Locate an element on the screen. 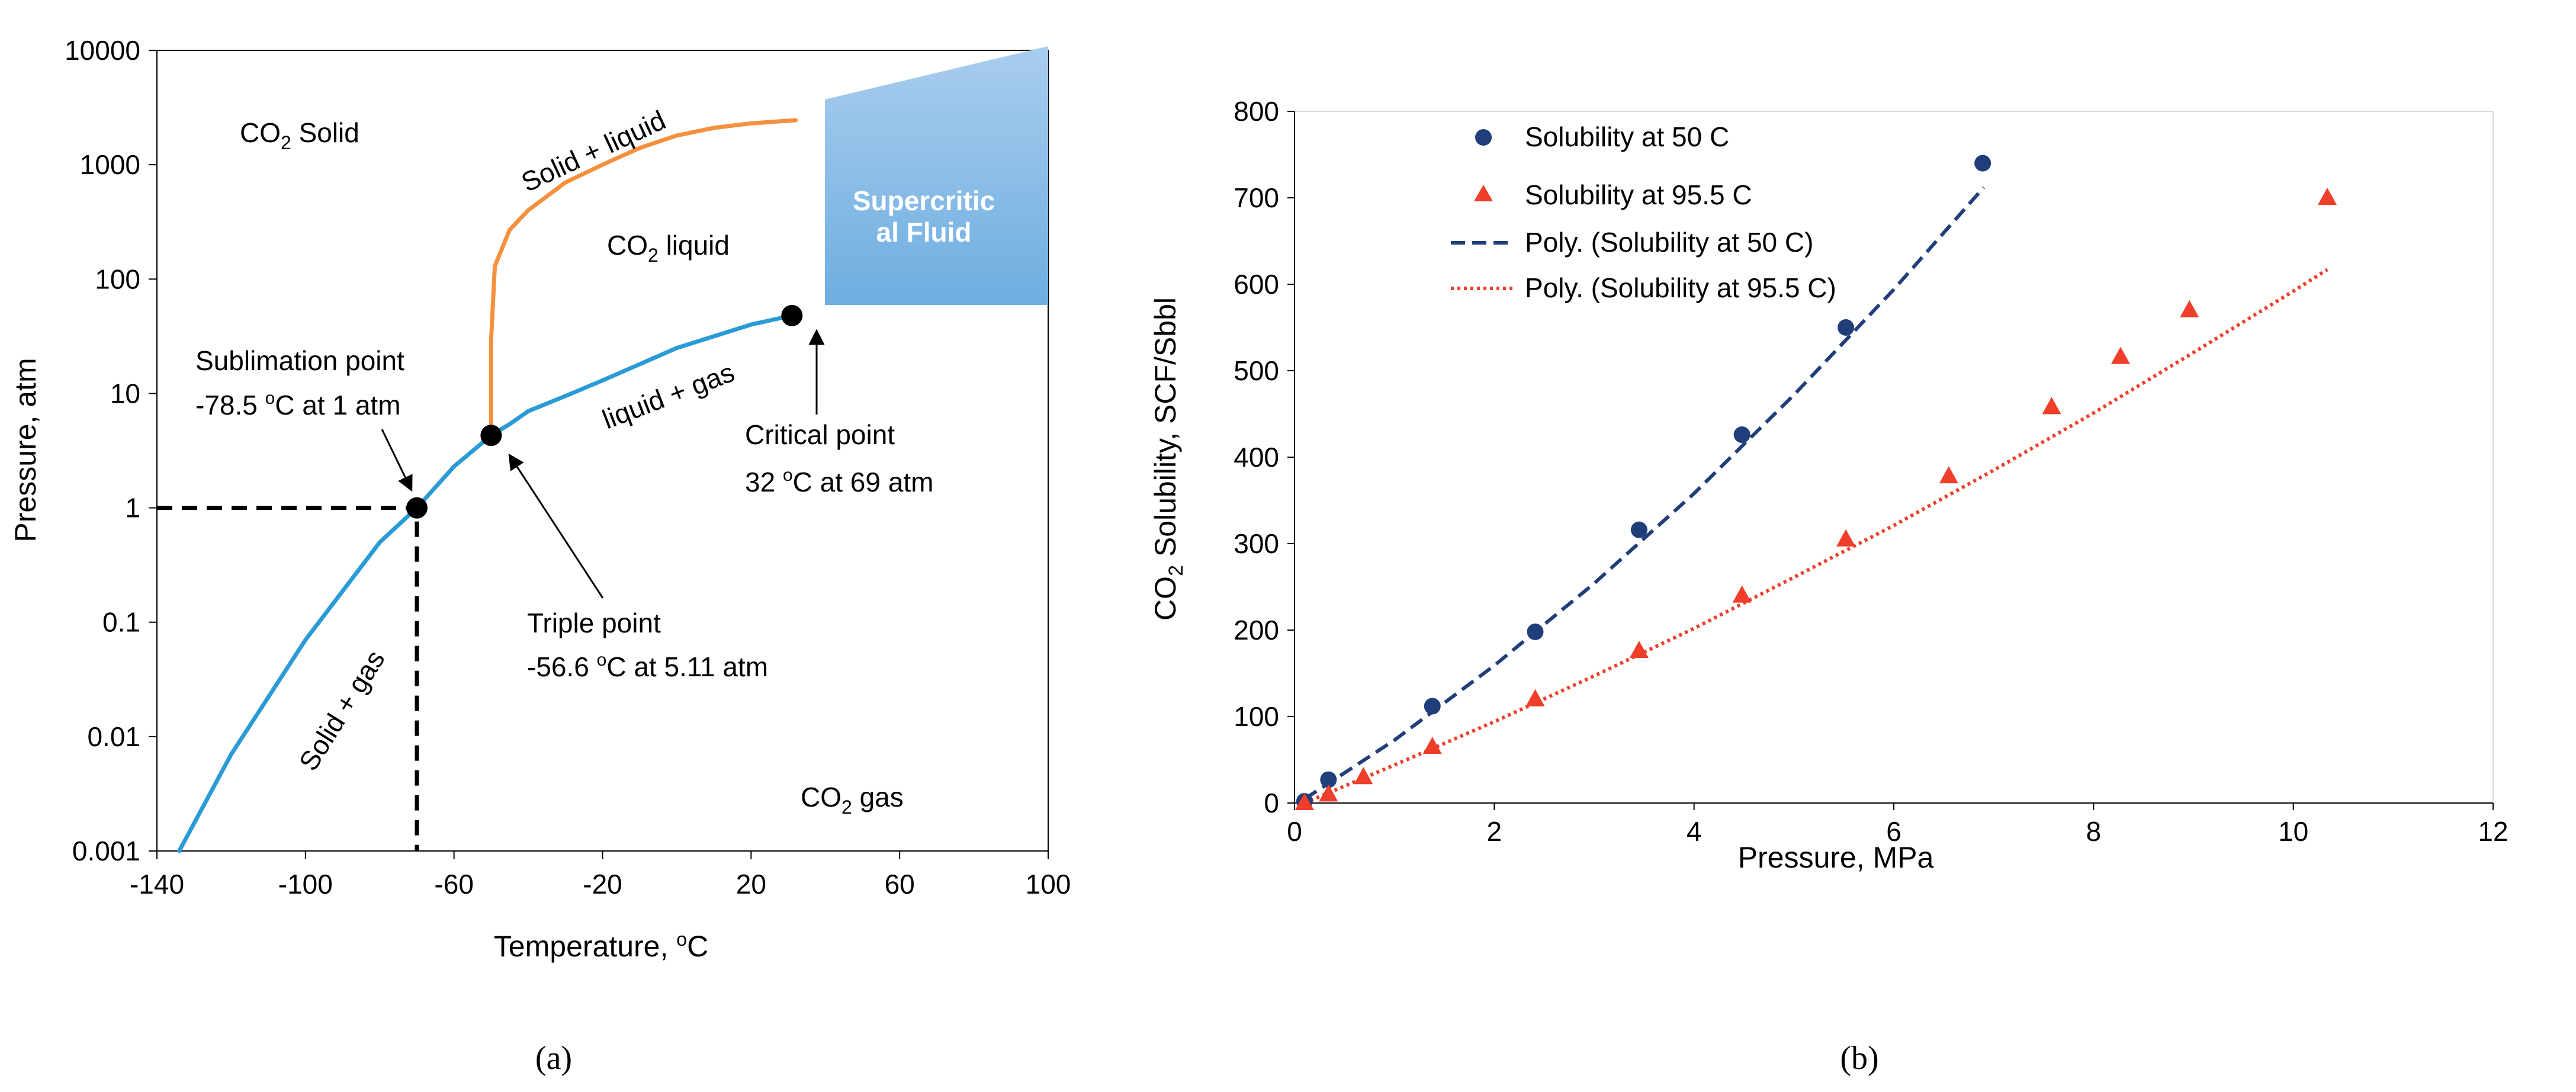 Image resolution: width=2576 pixels, height=1092 pixels. legend-marker-95c is located at coordinates (1484, 193).